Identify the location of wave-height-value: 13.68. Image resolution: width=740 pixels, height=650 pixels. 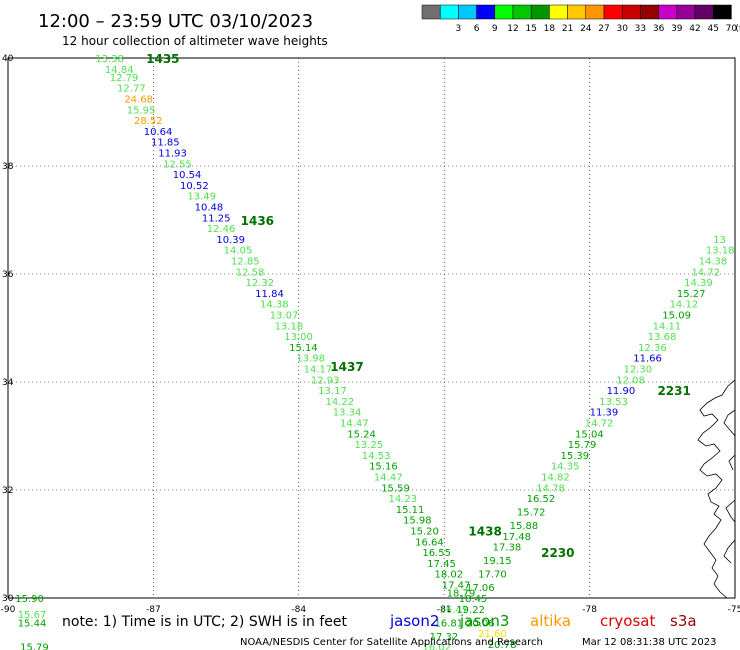
(662, 337).